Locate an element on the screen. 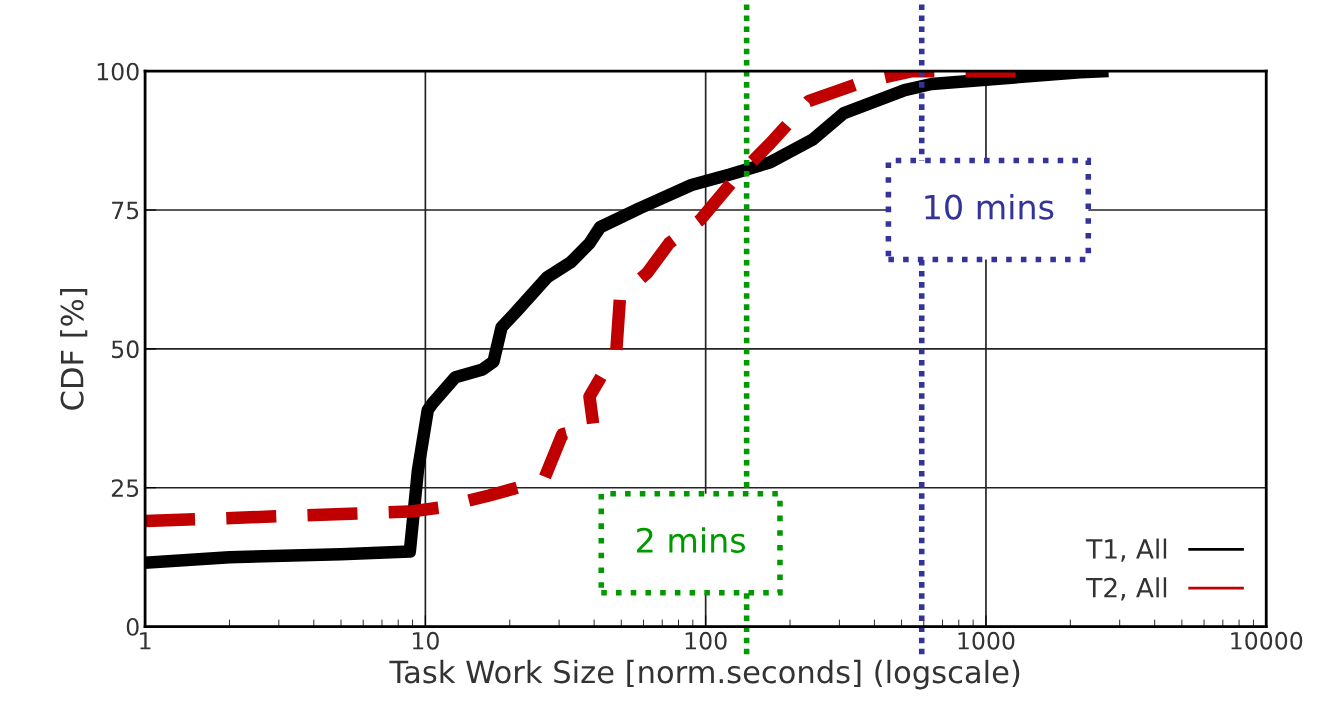 The image size is (1319, 712). y-tick-label: 50 is located at coordinates (125, 349).